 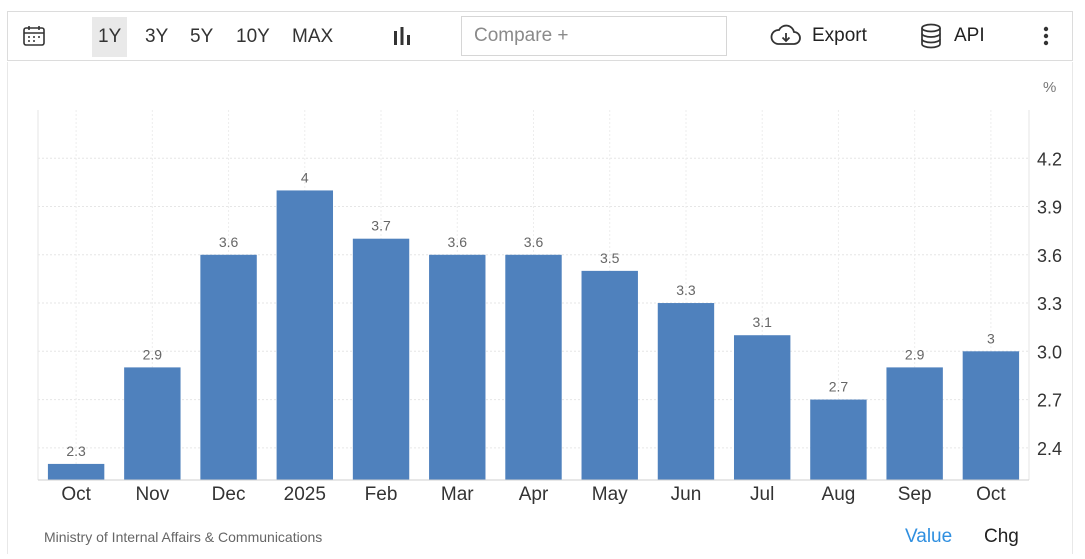 What do you see at coordinates (1049, 352) in the screenshot?
I see `y-tick-label: 3.0` at bounding box center [1049, 352].